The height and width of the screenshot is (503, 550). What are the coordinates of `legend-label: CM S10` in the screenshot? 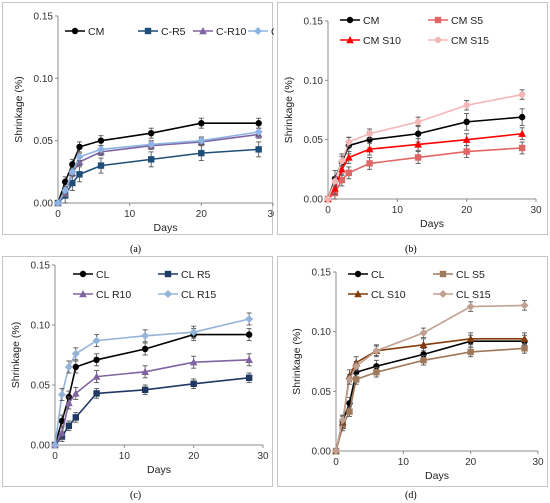 It's located at (382, 41).